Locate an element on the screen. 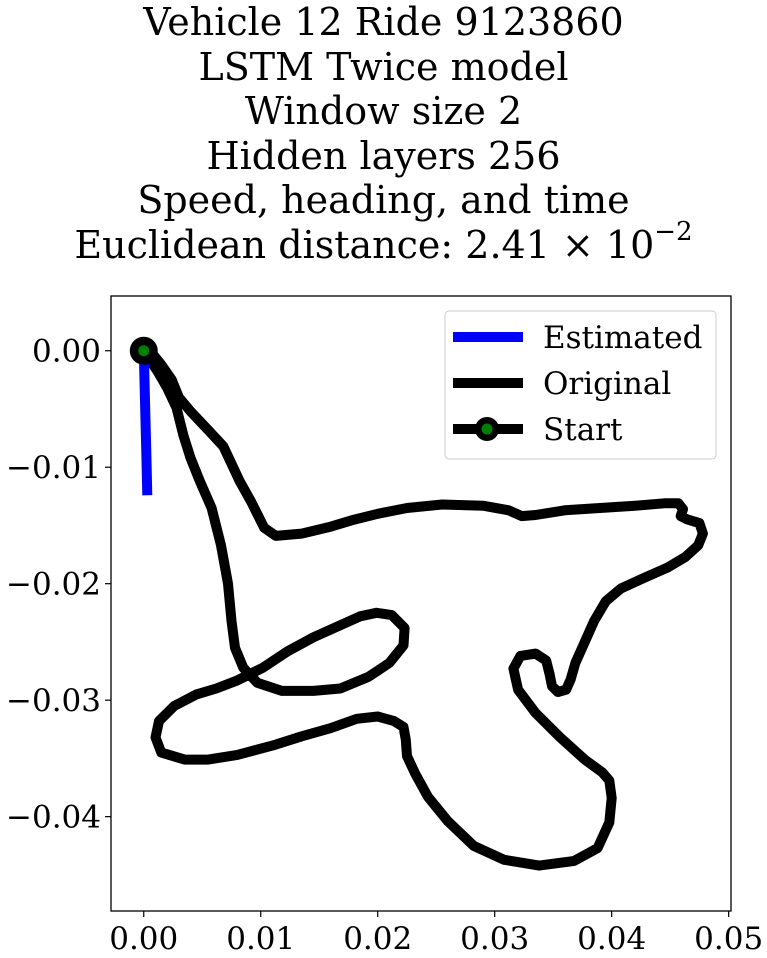  metric-times: × is located at coordinates (577, 244).